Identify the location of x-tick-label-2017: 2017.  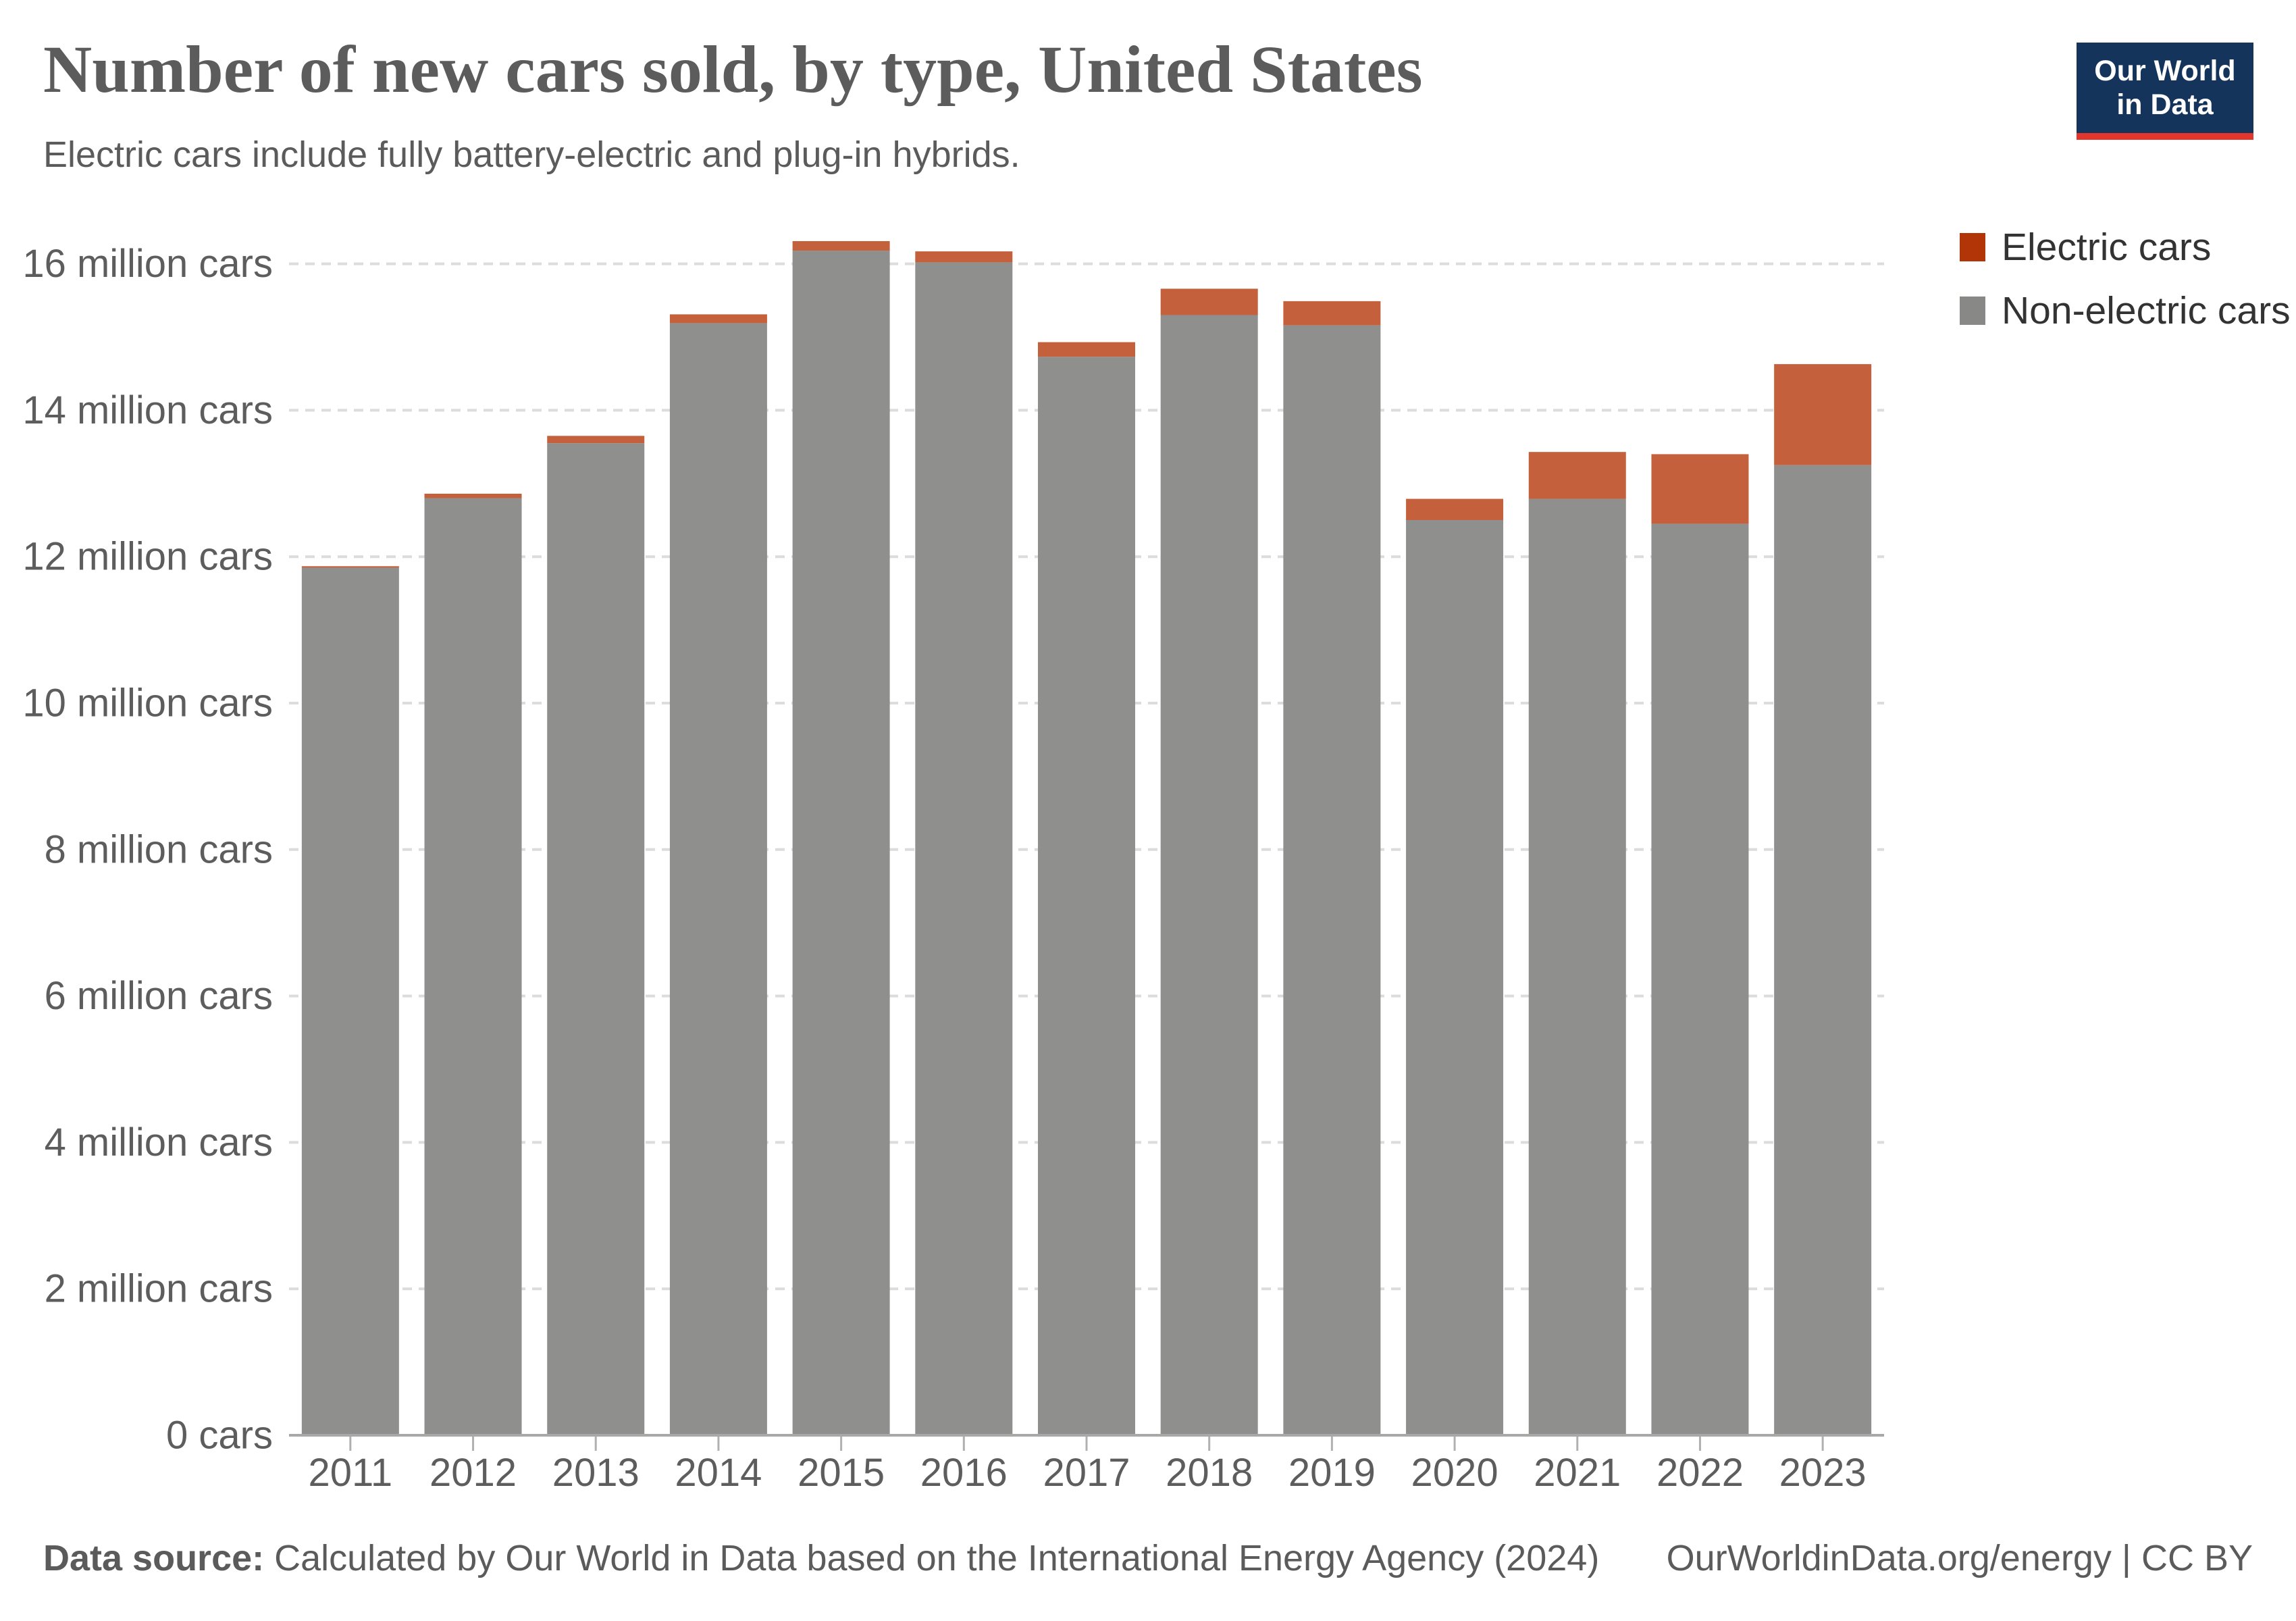
(1086, 1473).